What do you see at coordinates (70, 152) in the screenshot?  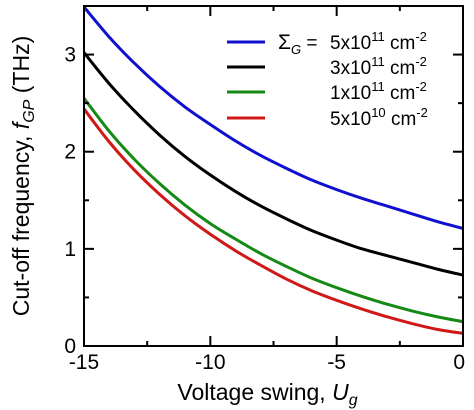 I see `y-tick-label: 2` at bounding box center [70, 152].